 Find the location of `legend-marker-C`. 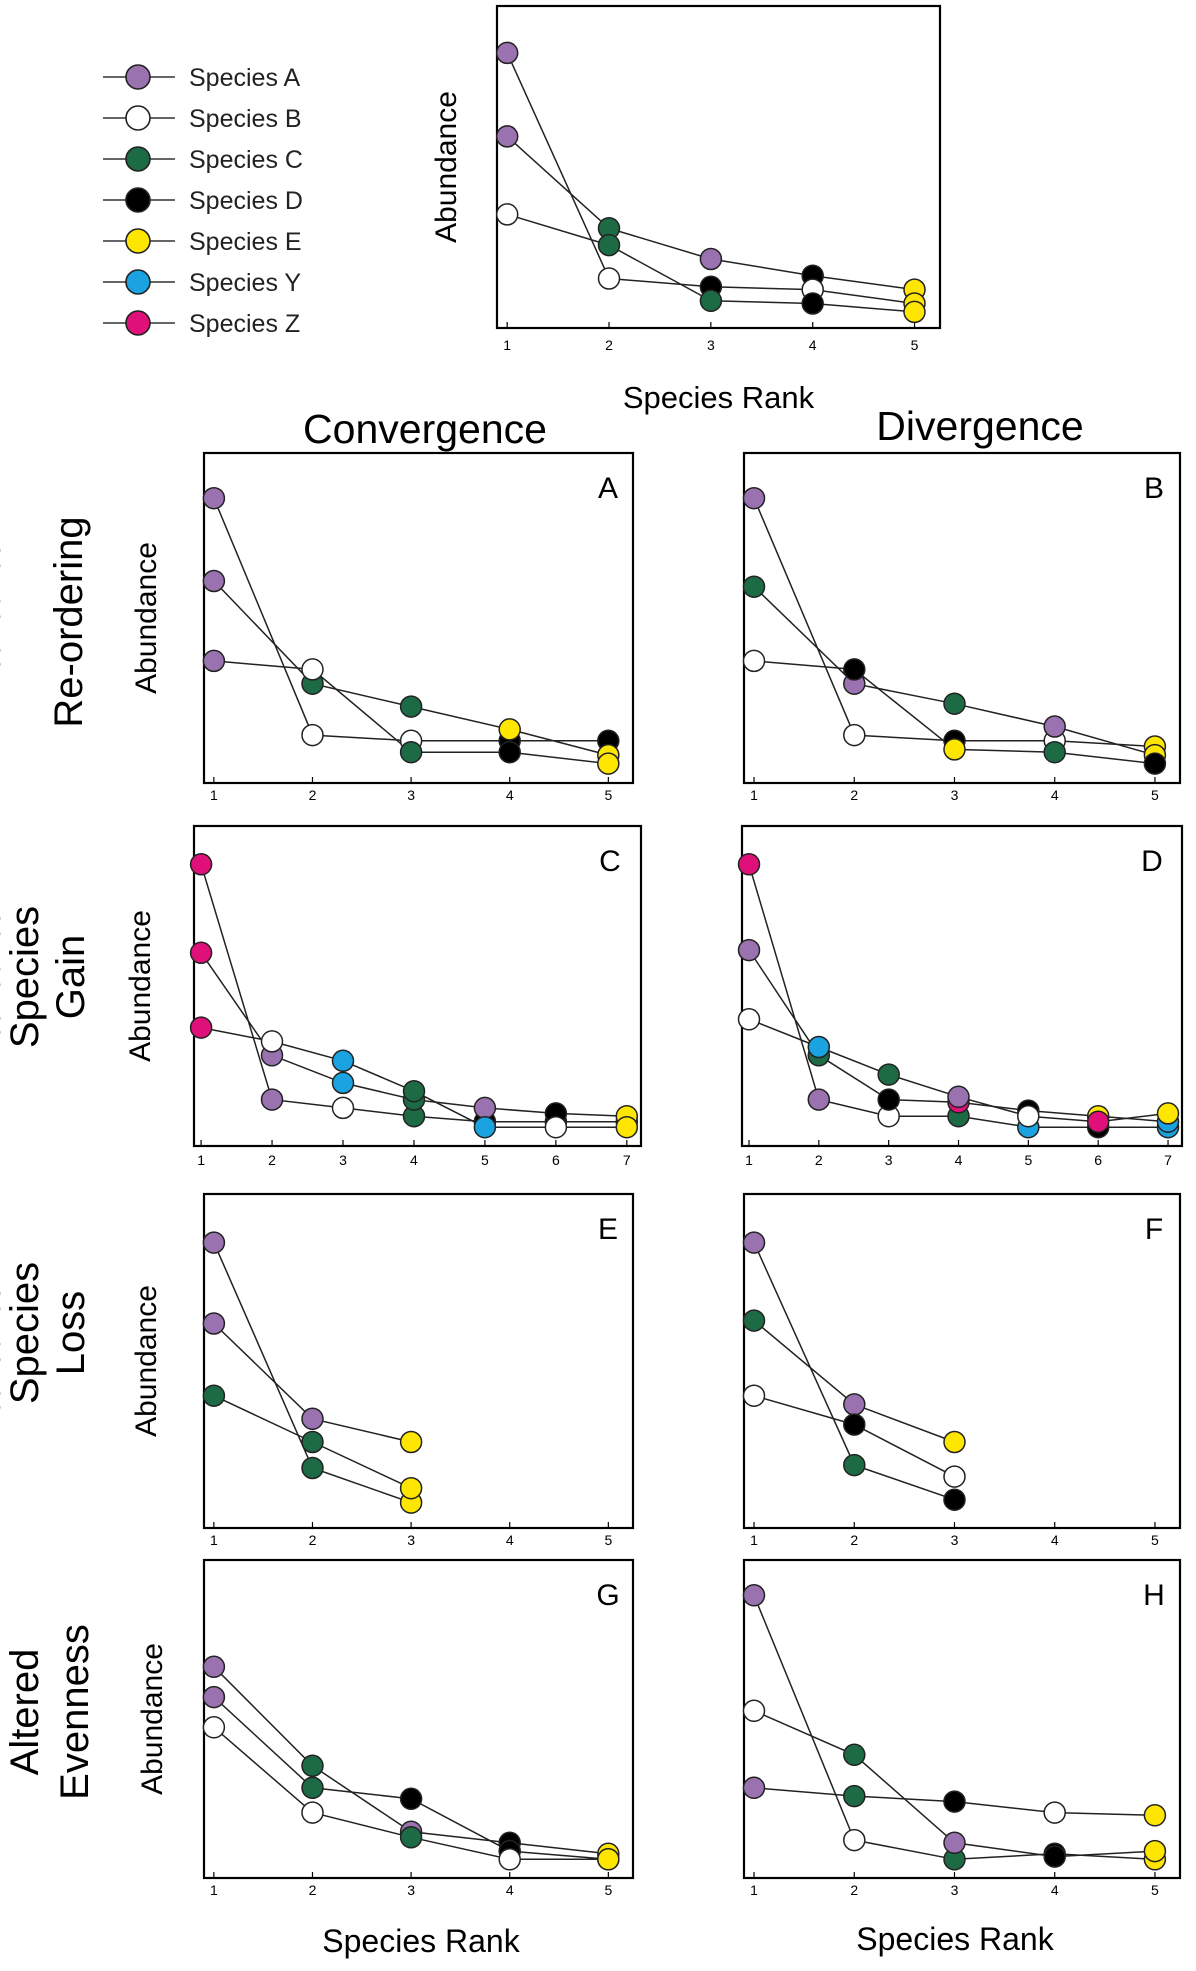

legend-marker-C is located at coordinates (138, 159).